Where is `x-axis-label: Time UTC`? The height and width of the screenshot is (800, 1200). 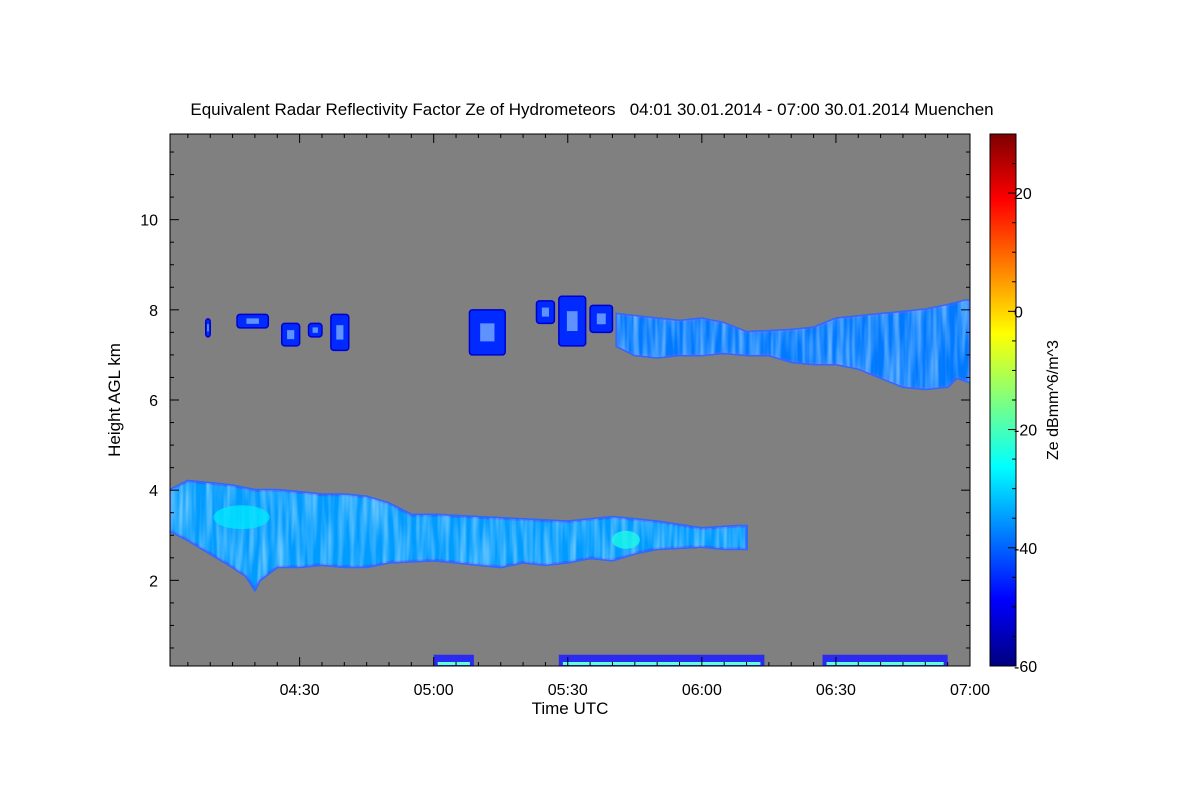 x-axis-label: Time UTC is located at coordinates (570, 708).